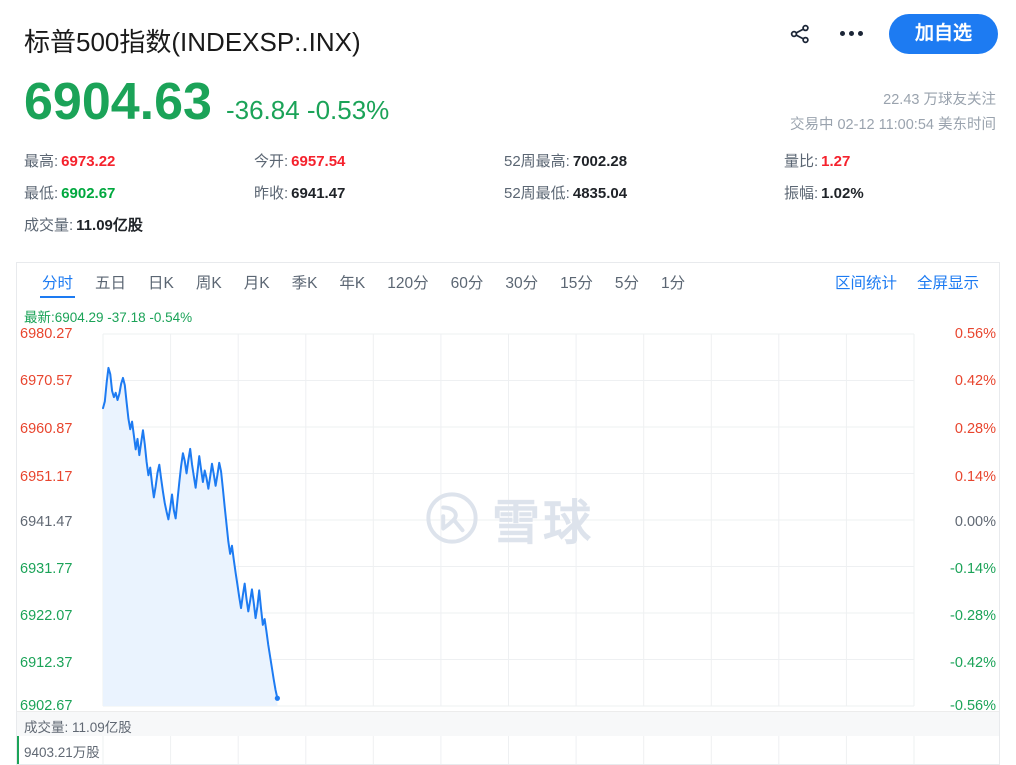 This screenshot has height=765, width=1016. I want to click on stat-value: 1.02%, so click(842, 193).